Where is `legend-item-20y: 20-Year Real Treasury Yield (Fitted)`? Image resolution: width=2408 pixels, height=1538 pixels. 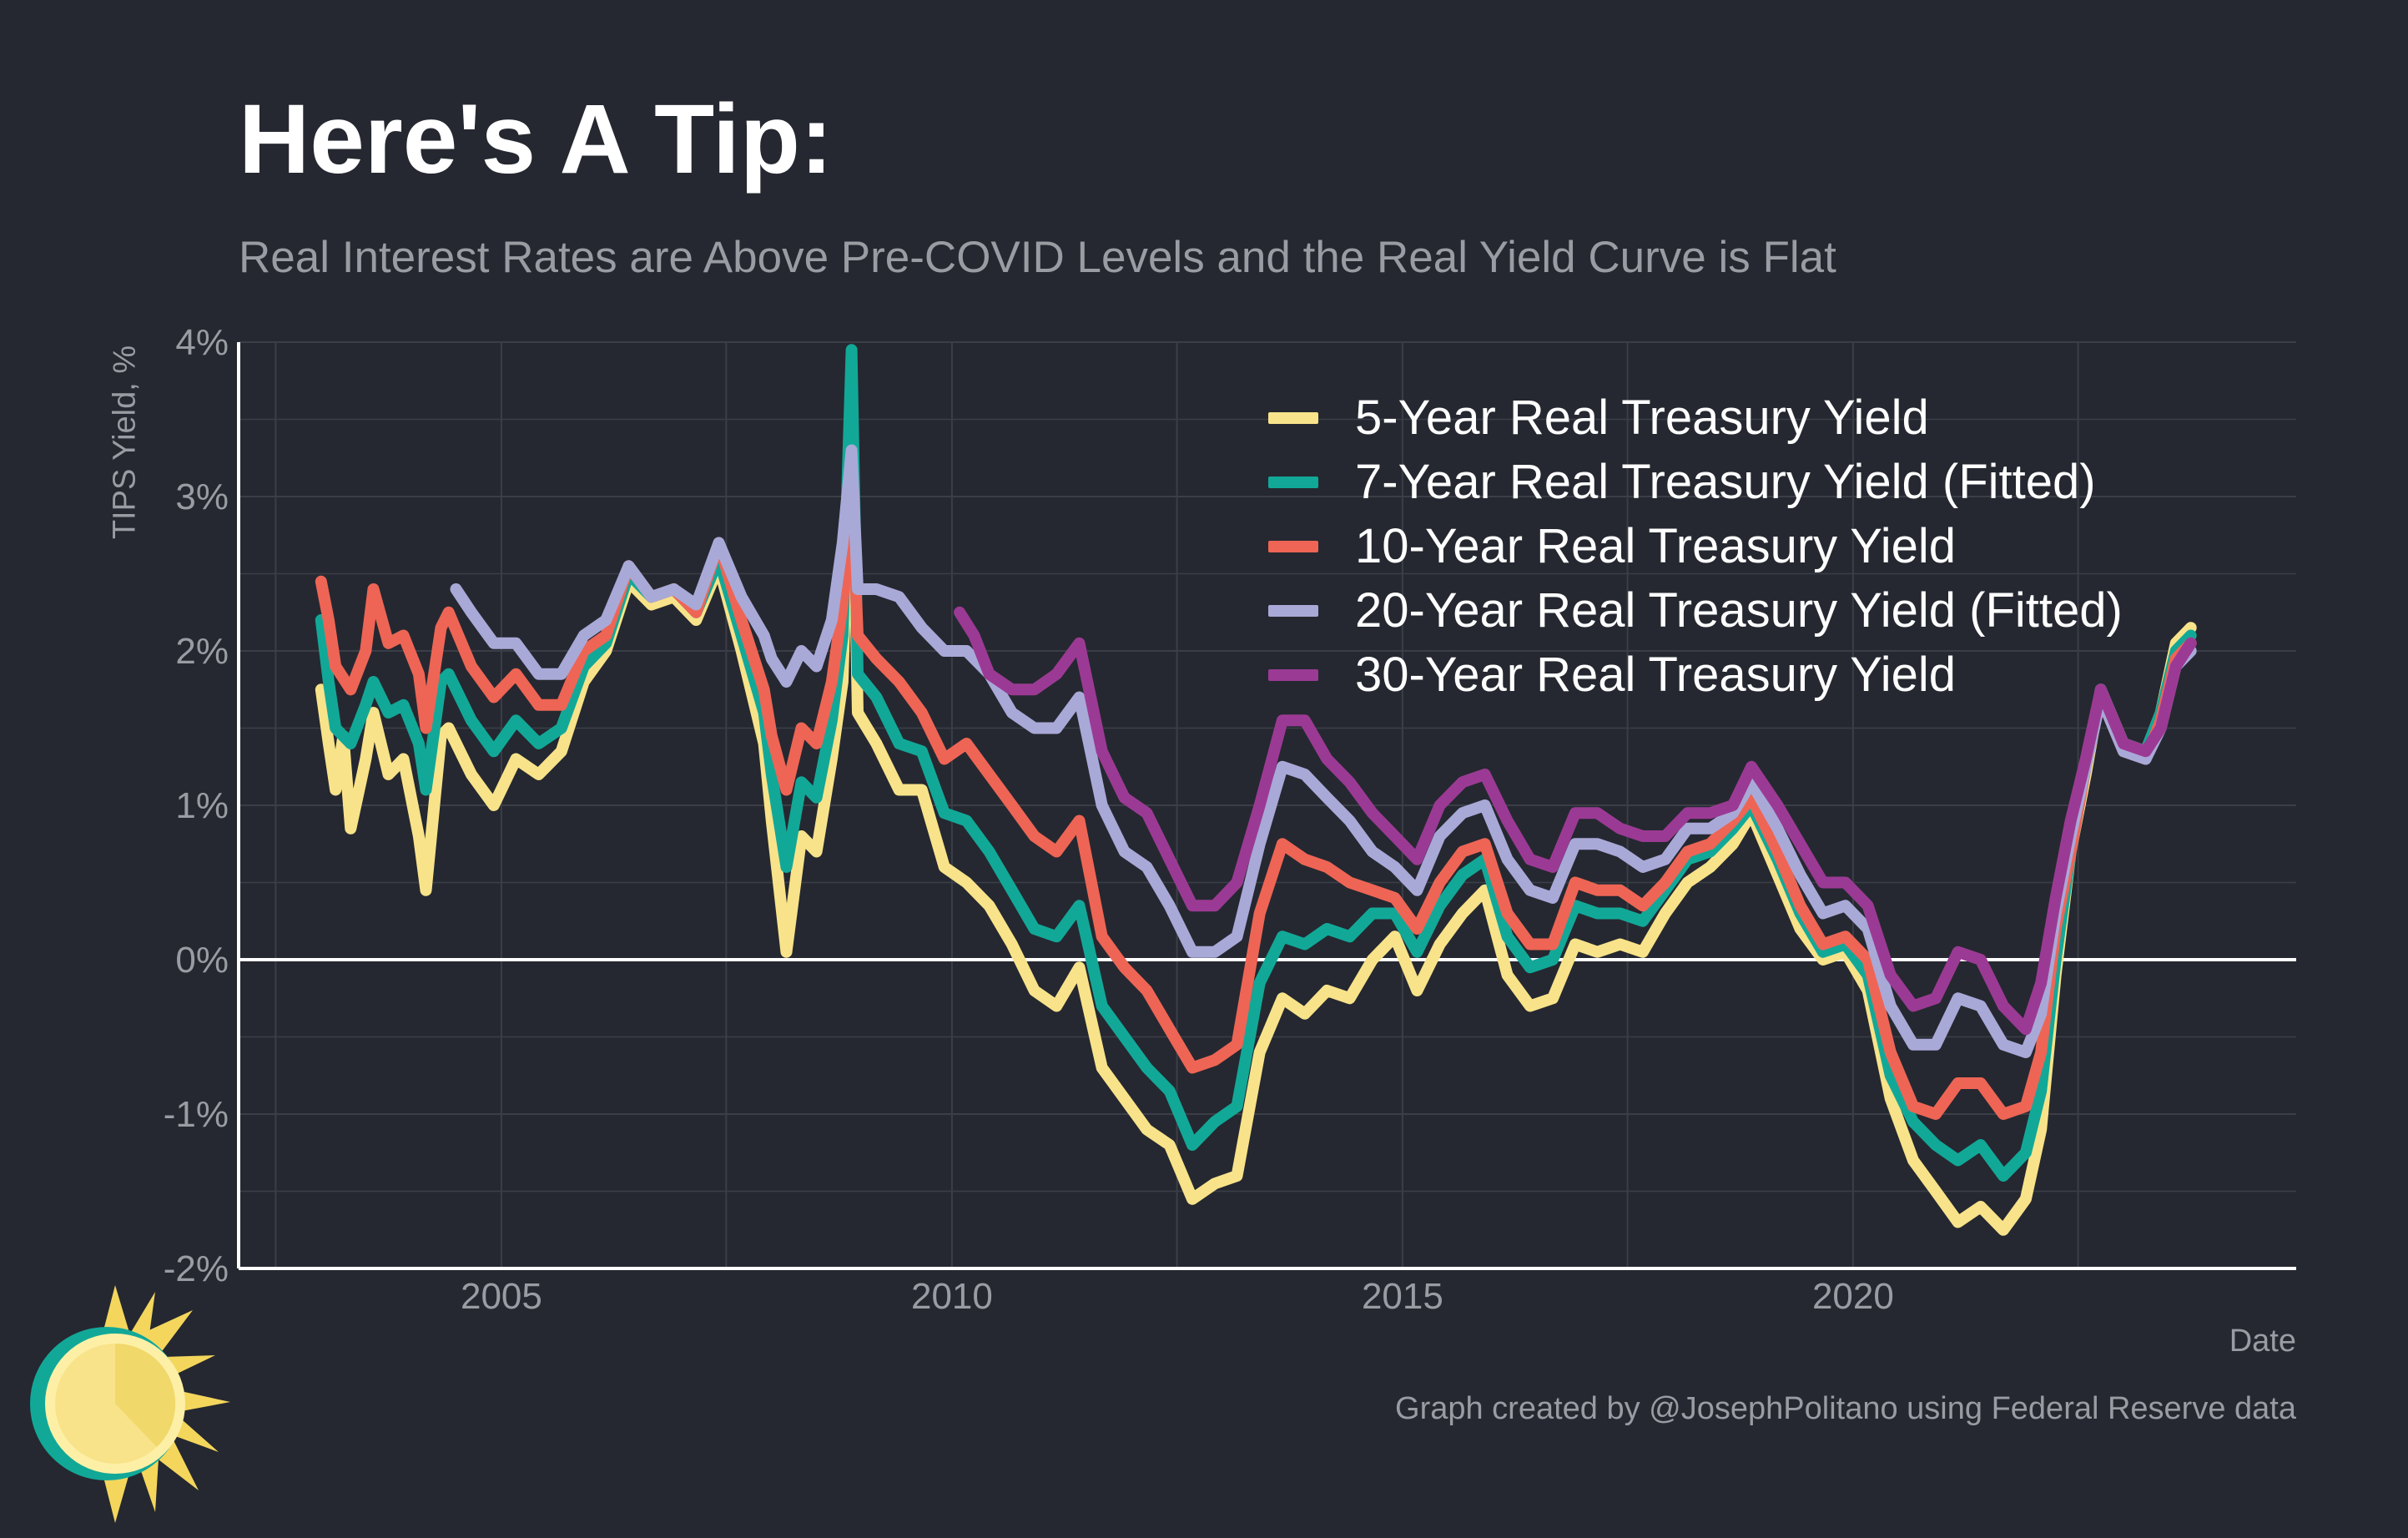
legend-item-20y: 20-Year Real Treasury Yield (Fitted) is located at coordinates (1695, 610).